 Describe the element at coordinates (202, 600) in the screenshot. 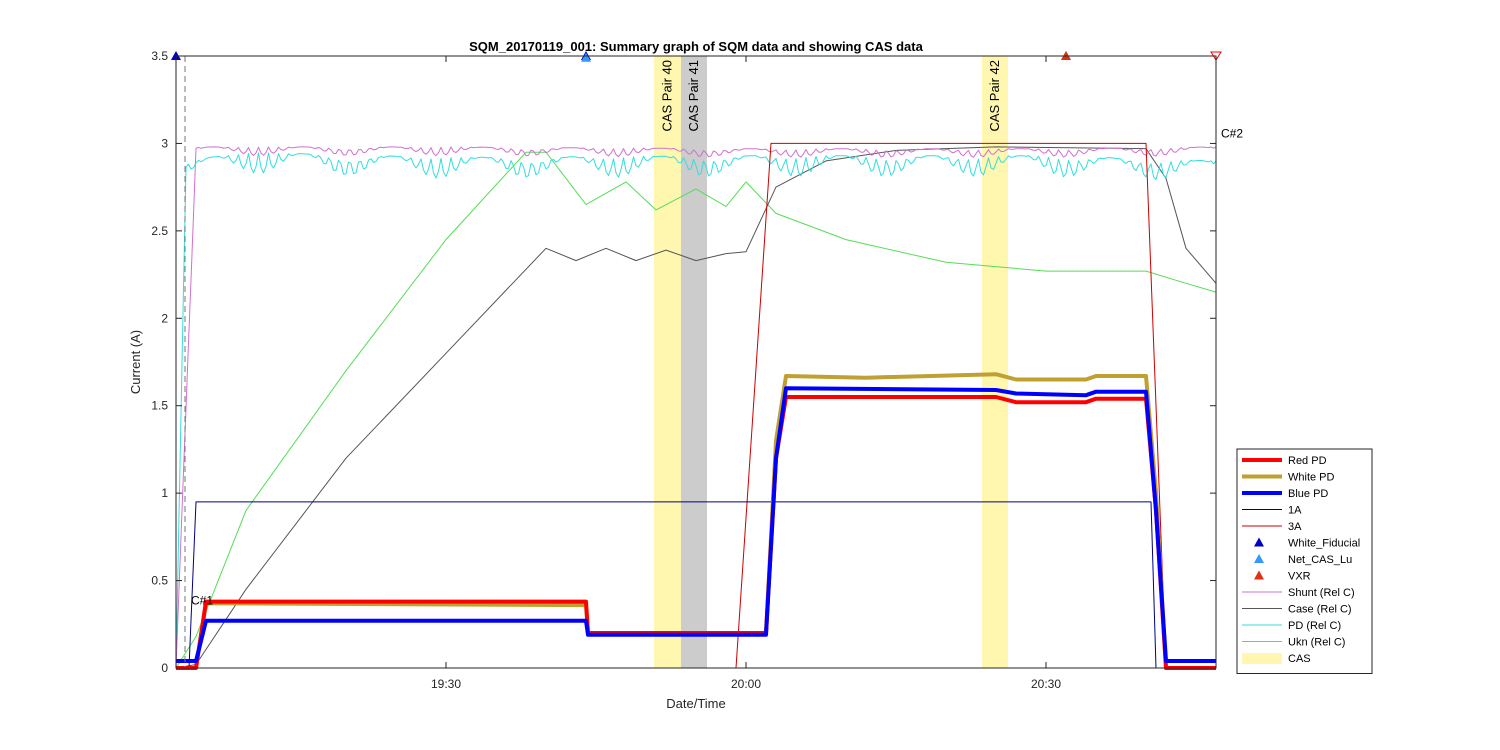

I see `annotation-1: C#1` at that location.